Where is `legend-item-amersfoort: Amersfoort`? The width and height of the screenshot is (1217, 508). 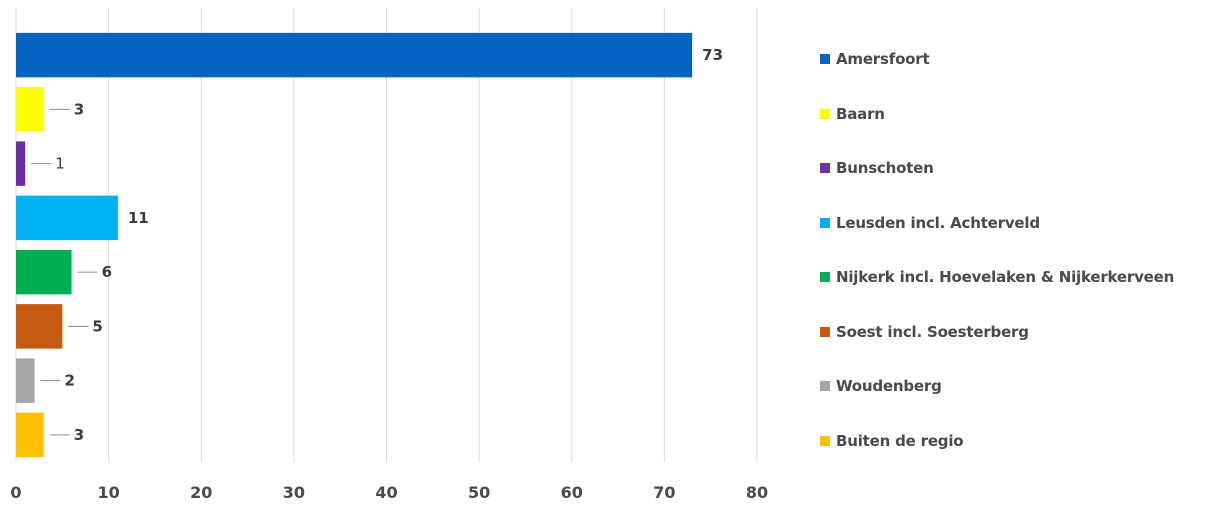 legend-item-amersfoort: Amersfoort is located at coordinates (875, 59).